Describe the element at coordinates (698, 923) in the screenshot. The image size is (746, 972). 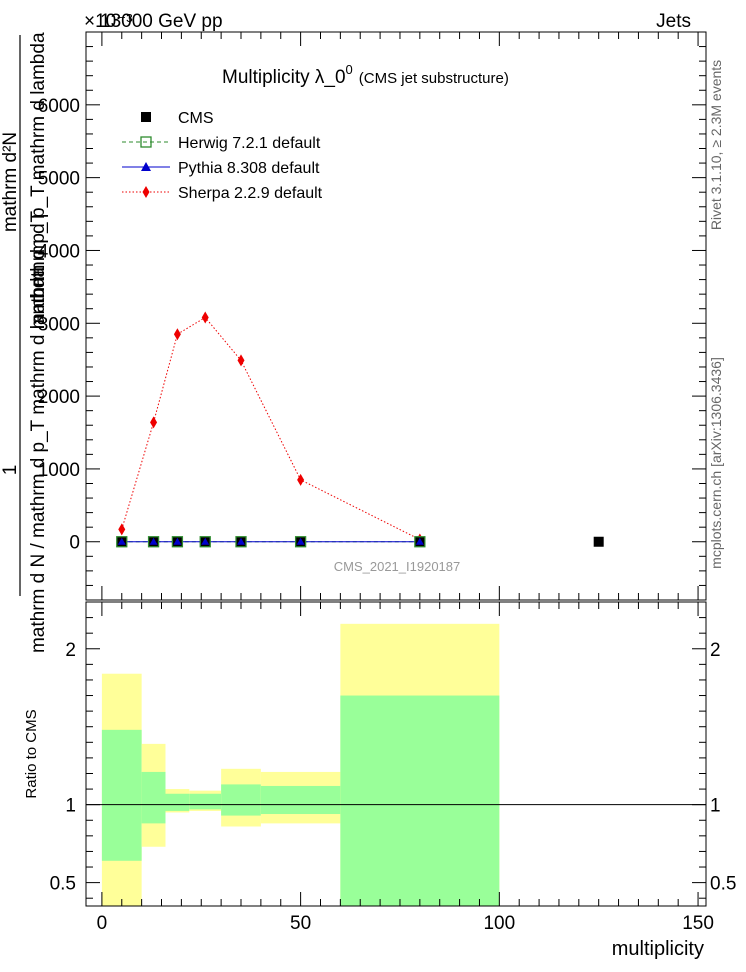
I see `x-tick-label: 150` at that location.